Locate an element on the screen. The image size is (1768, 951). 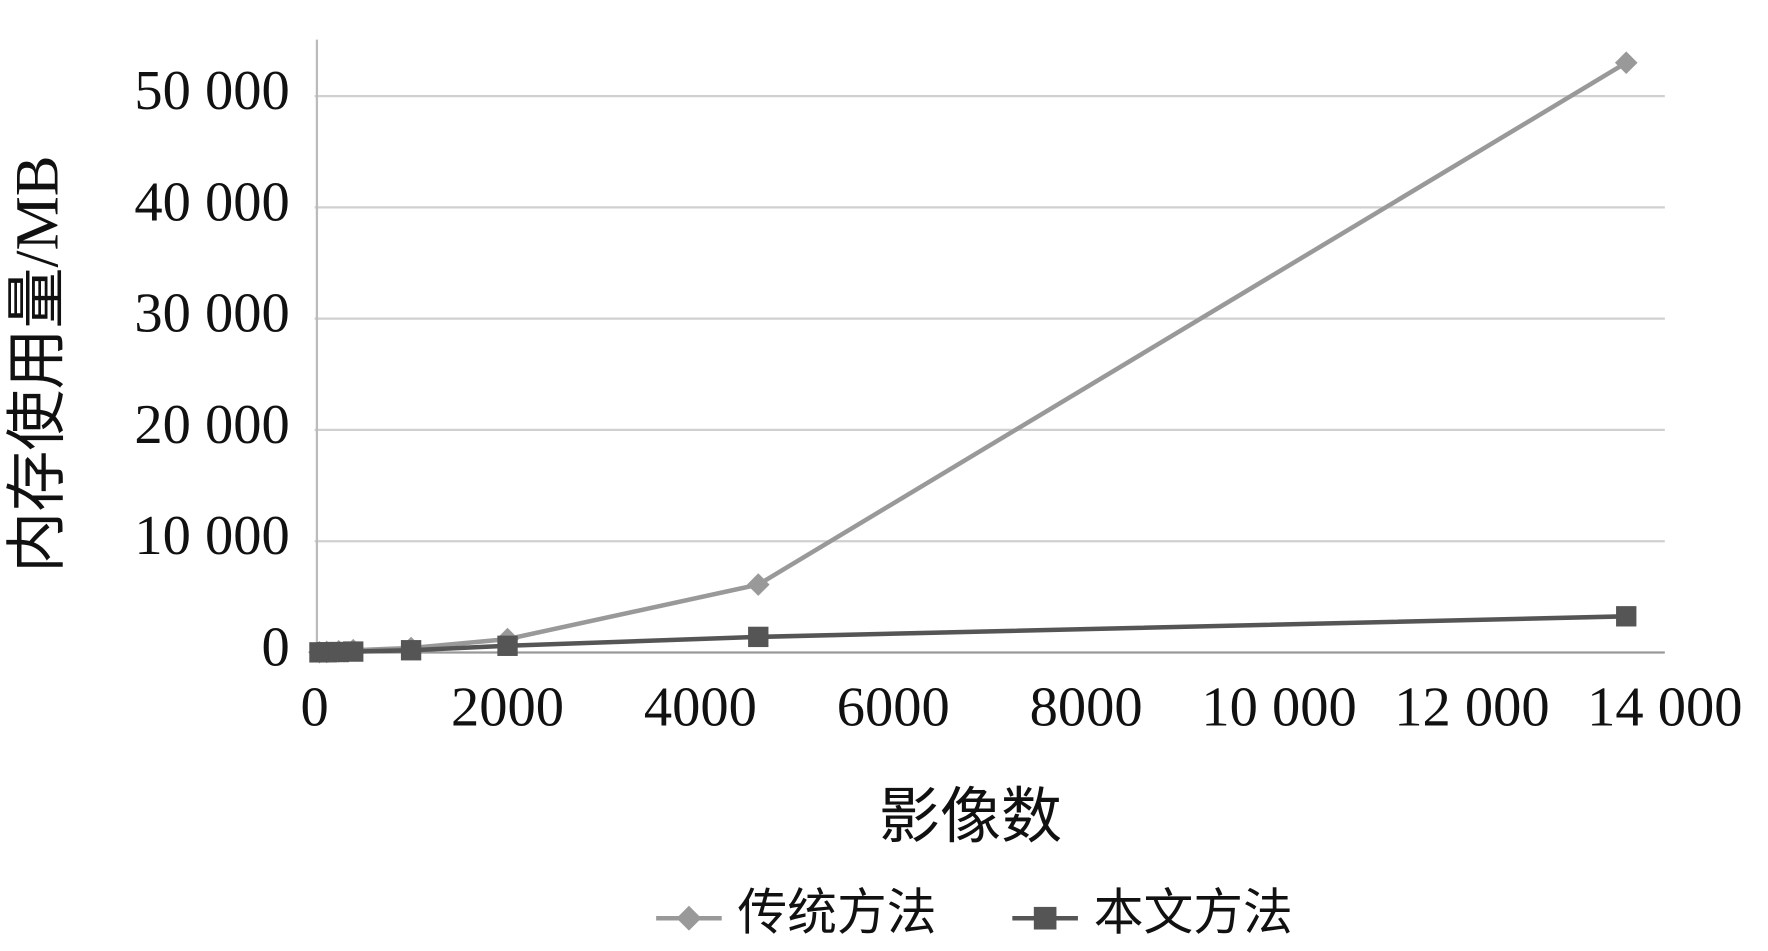
y-tick-label: 50 000 is located at coordinates (211, 91).